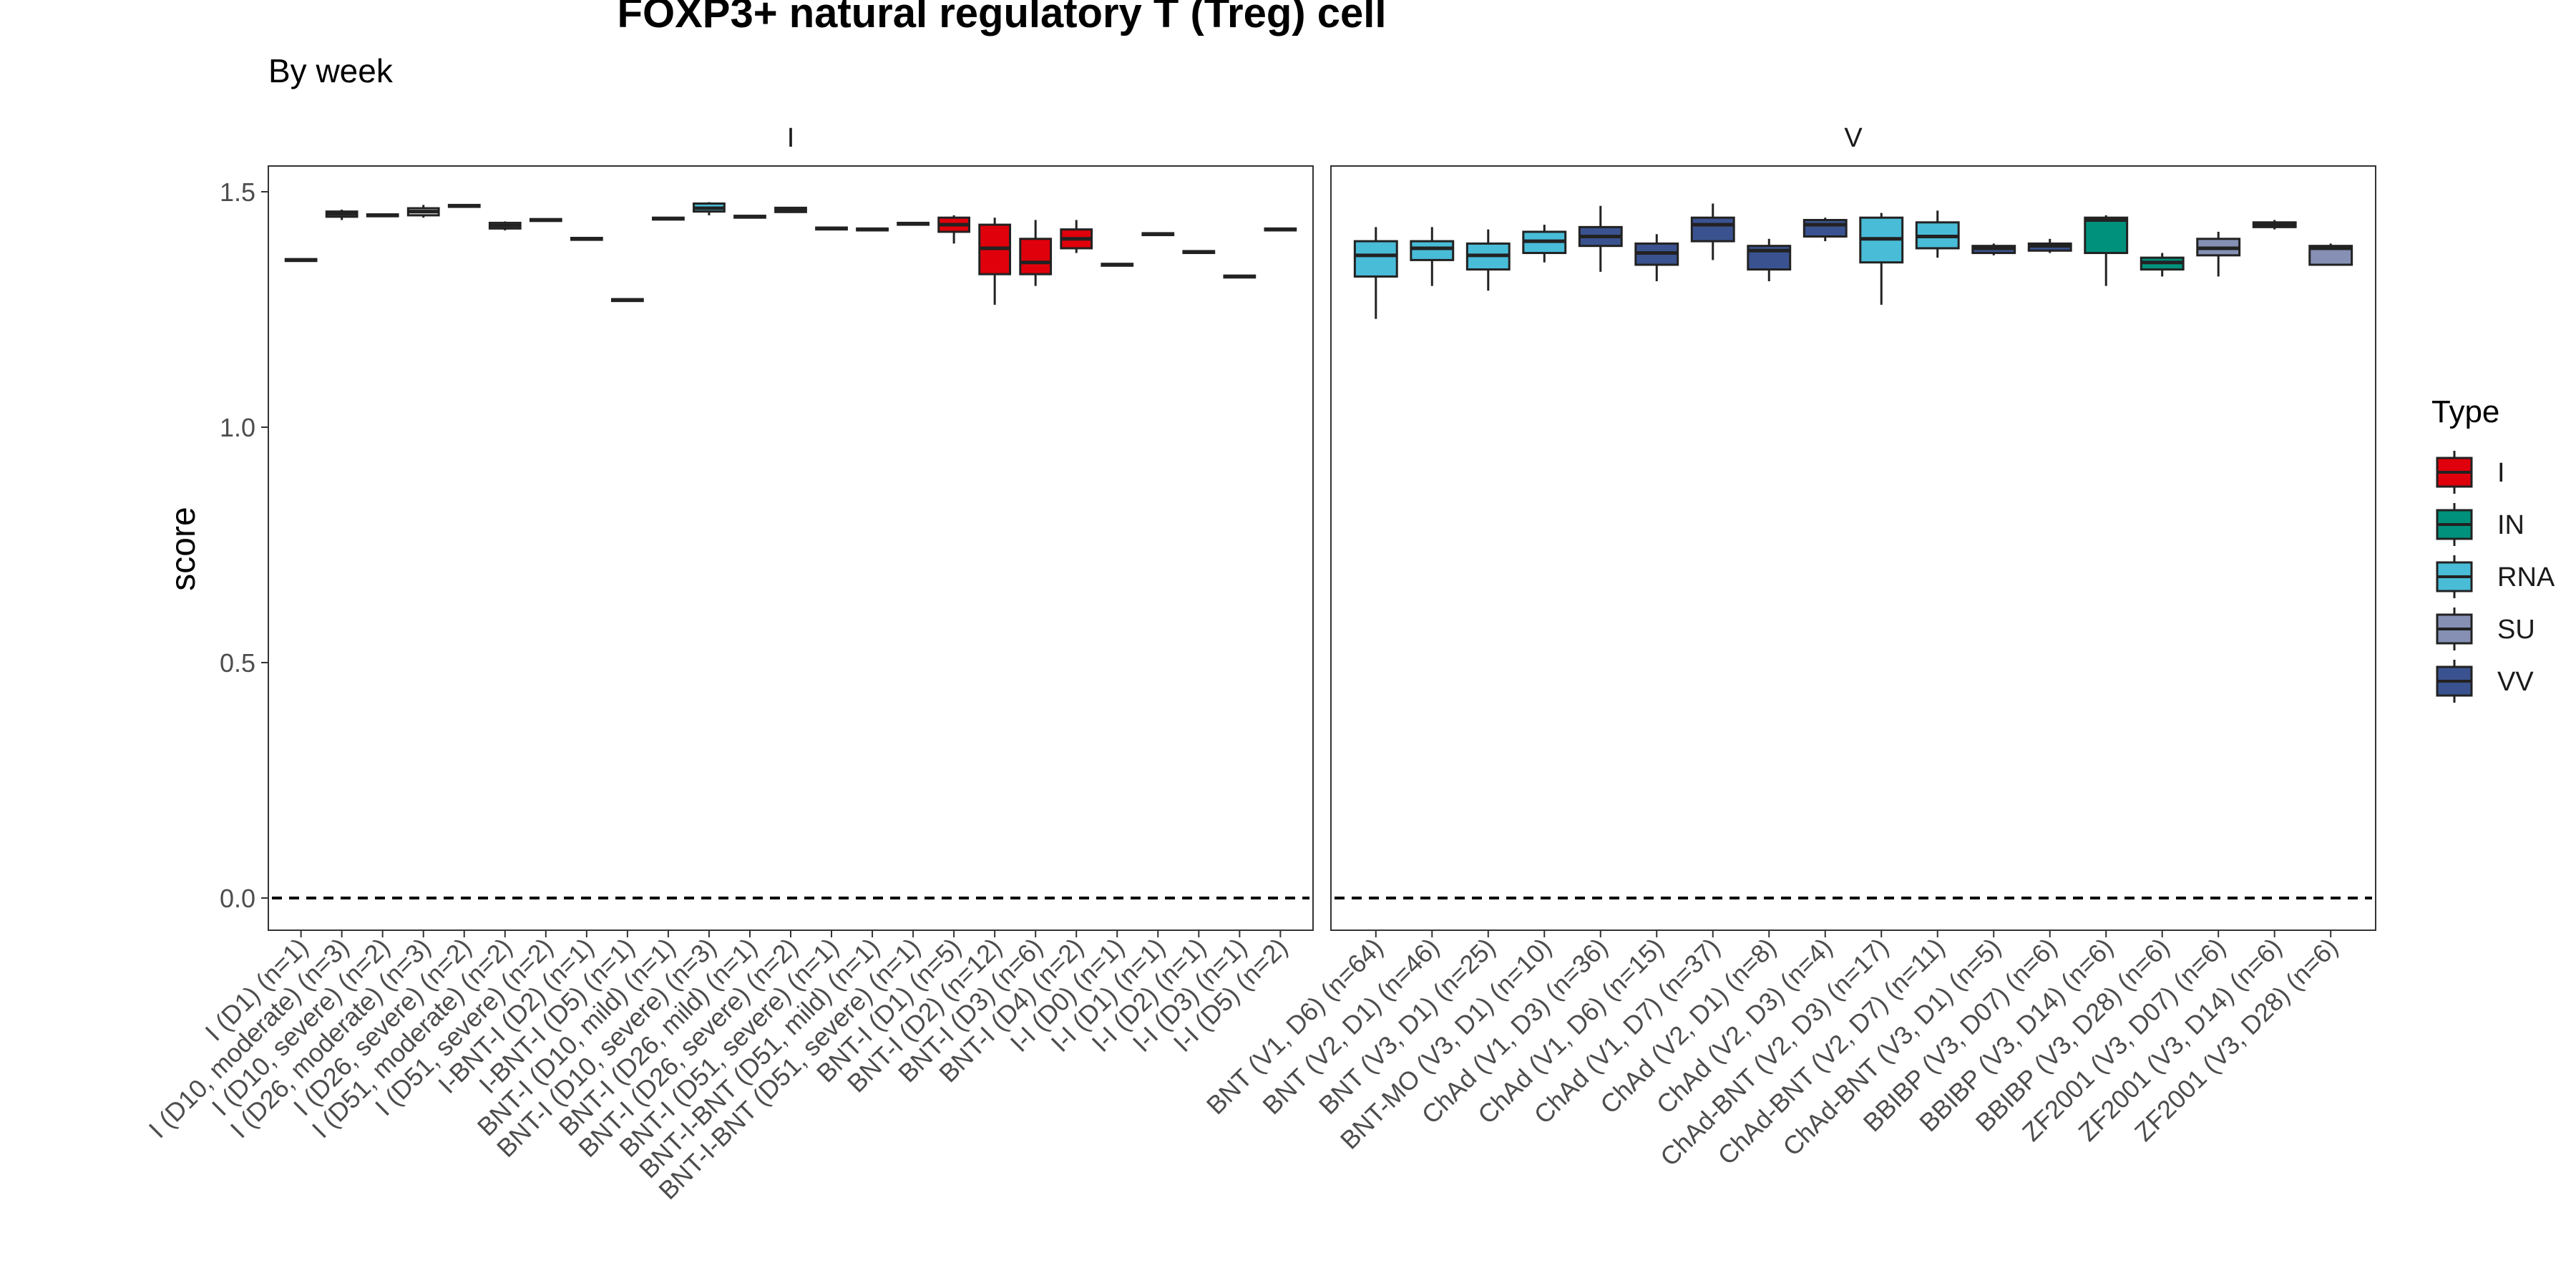 Image resolution: width=2576 pixels, height=1288 pixels. What do you see at coordinates (1937, 234) in the screenshot?
I see `box-chad-bnt-v2-d7-n-11-` at bounding box center [1937, 234].